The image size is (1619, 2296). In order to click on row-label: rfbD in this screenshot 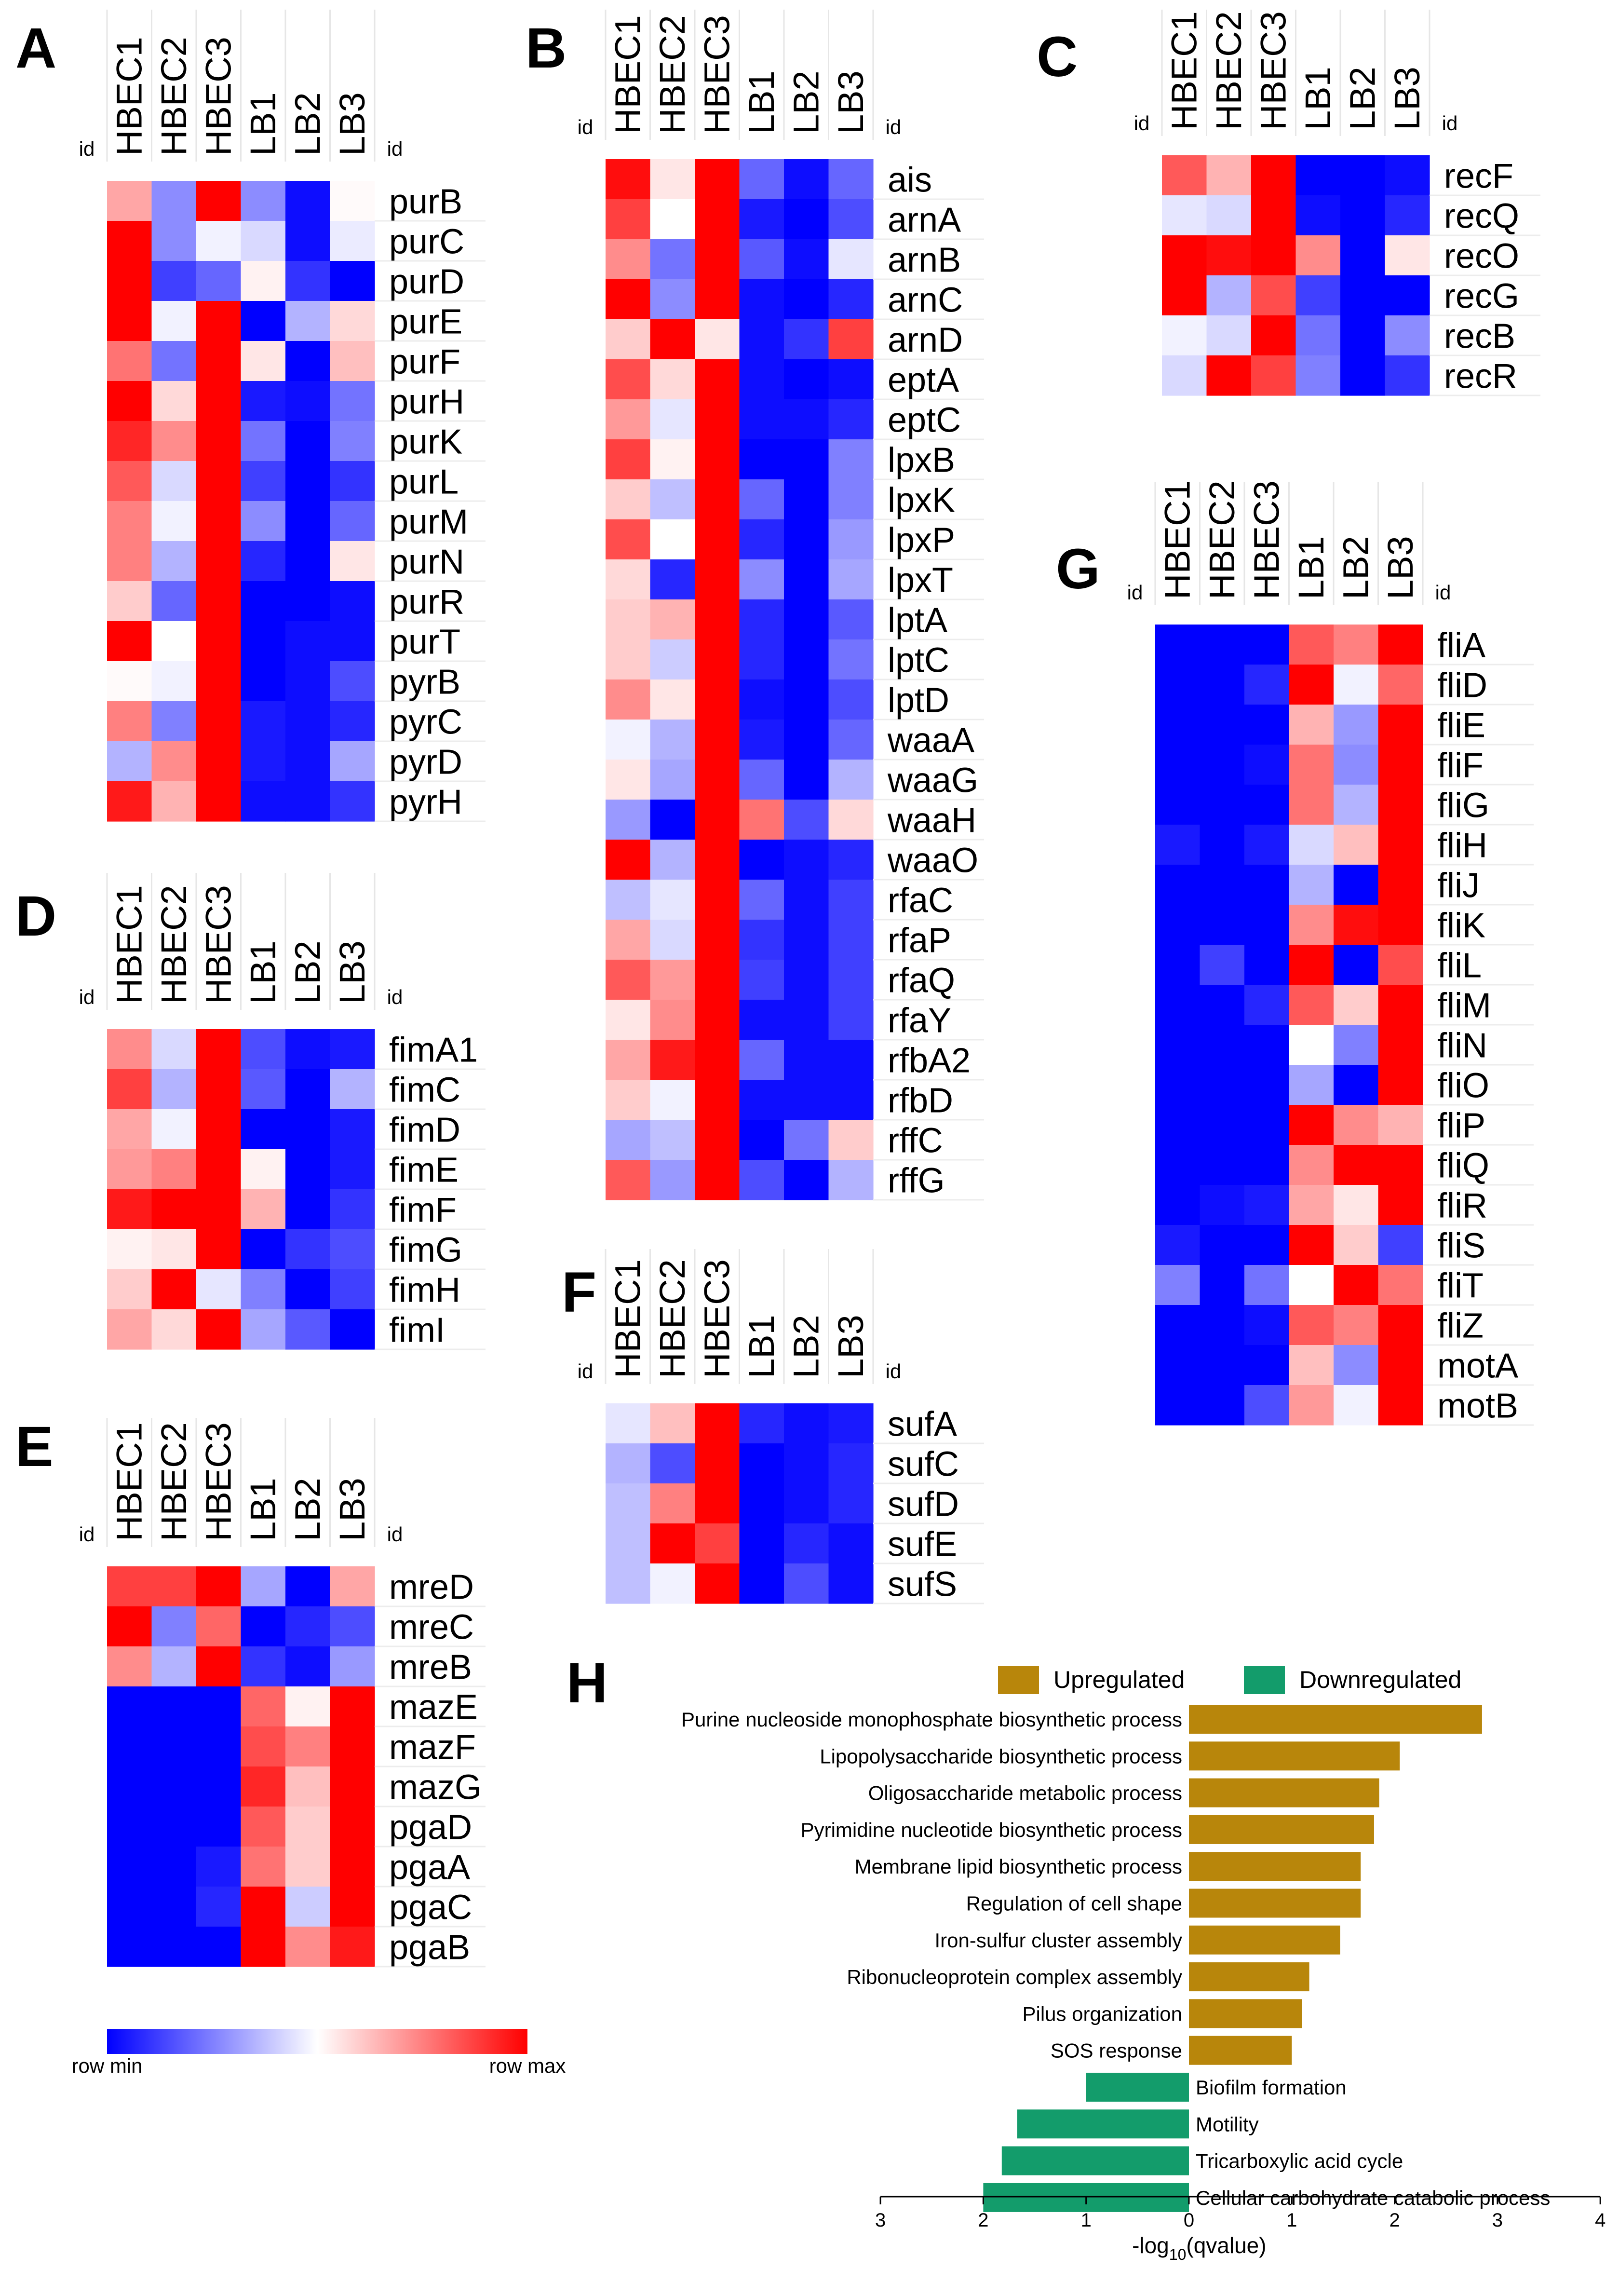, I will do `click(920, 1101)`.